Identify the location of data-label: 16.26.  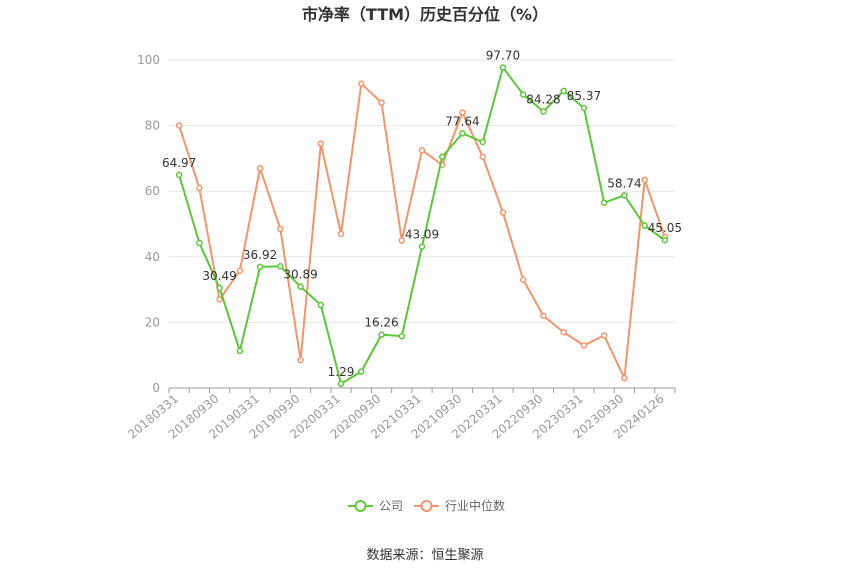
(381, 323).